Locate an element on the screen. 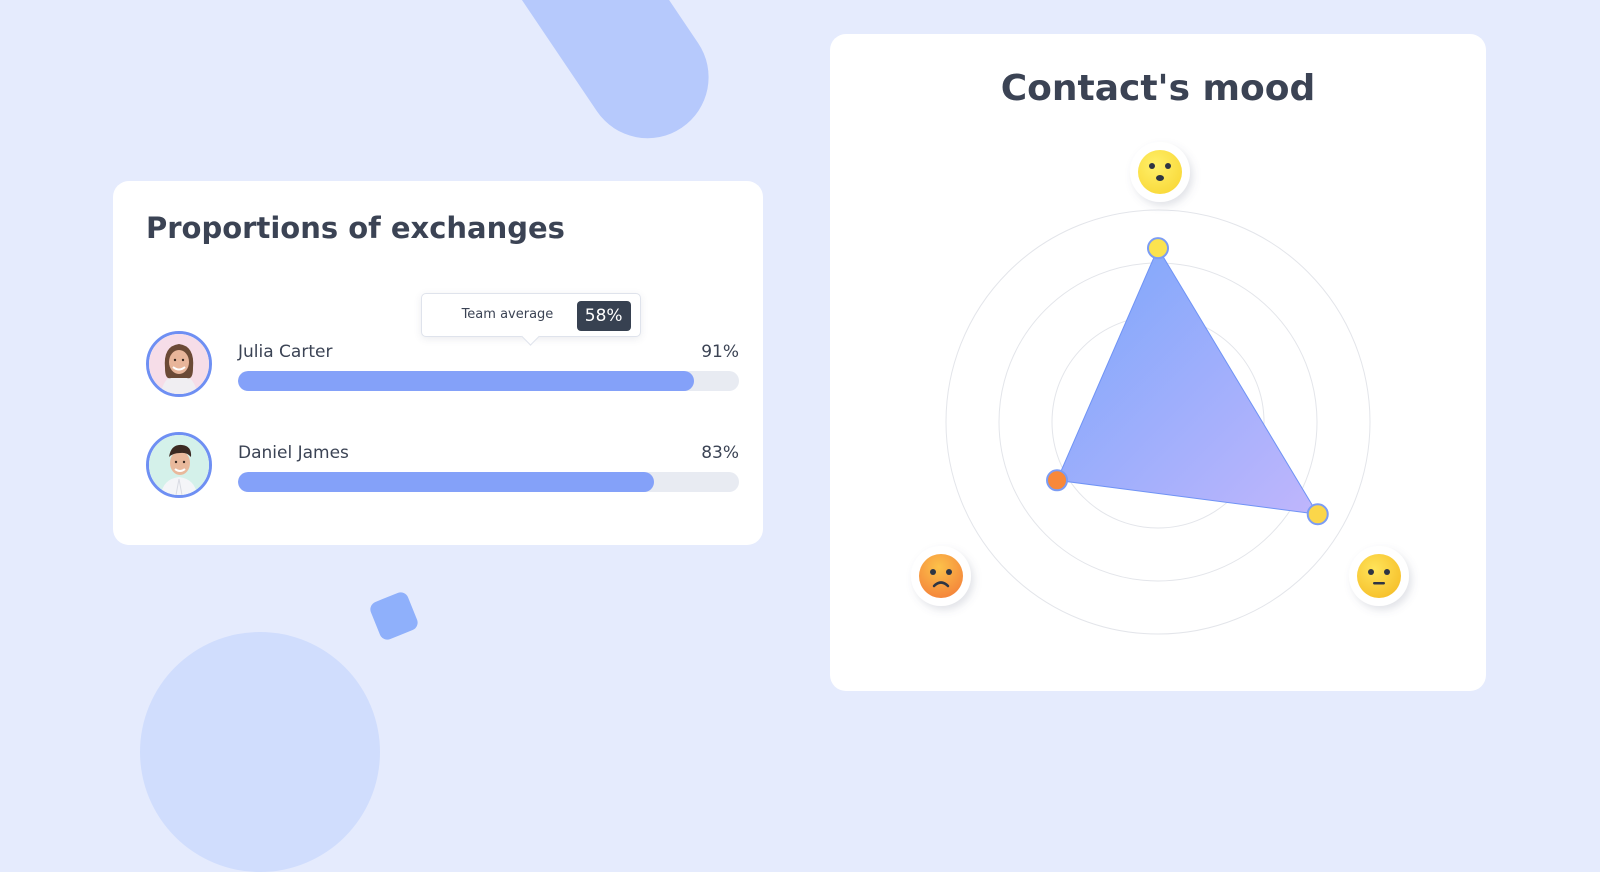  radar-ring is located at coordinates (1158, 422).